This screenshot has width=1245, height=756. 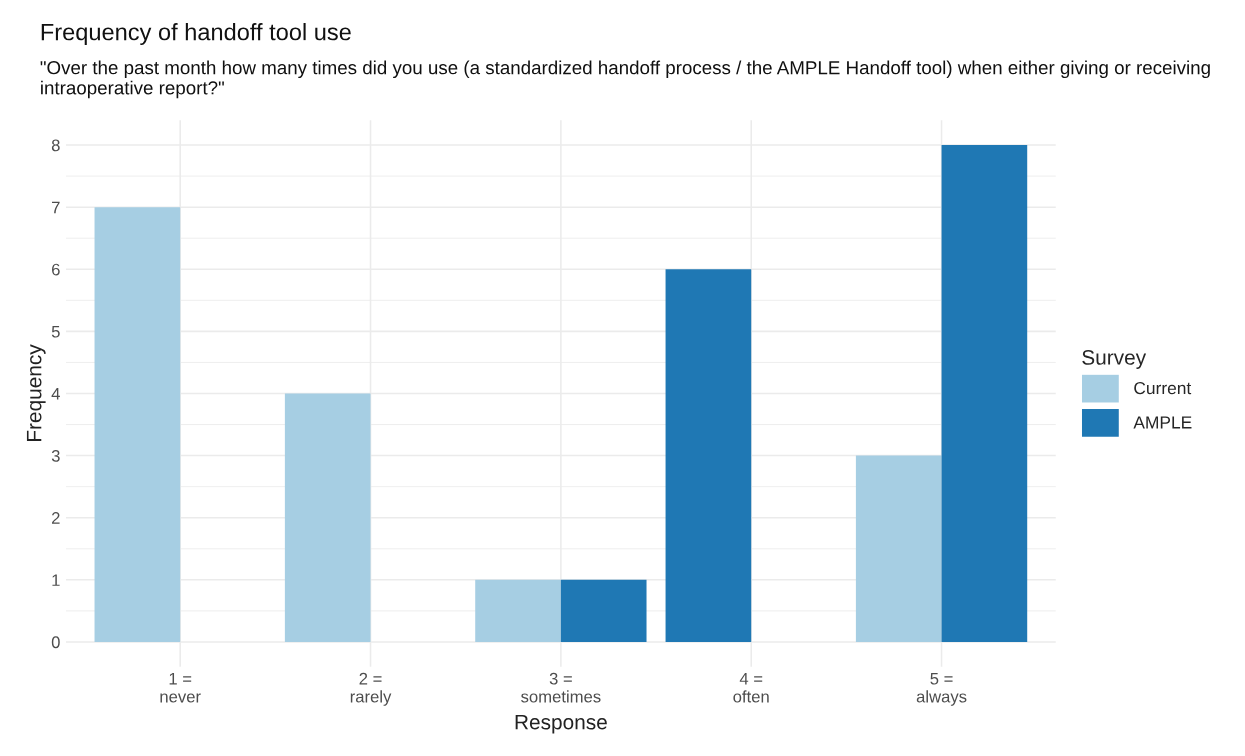 What do you see at coordinates (56, 518) in the screenshot?
I see `y-tick-label: 2` at bounding box center [56, 518].